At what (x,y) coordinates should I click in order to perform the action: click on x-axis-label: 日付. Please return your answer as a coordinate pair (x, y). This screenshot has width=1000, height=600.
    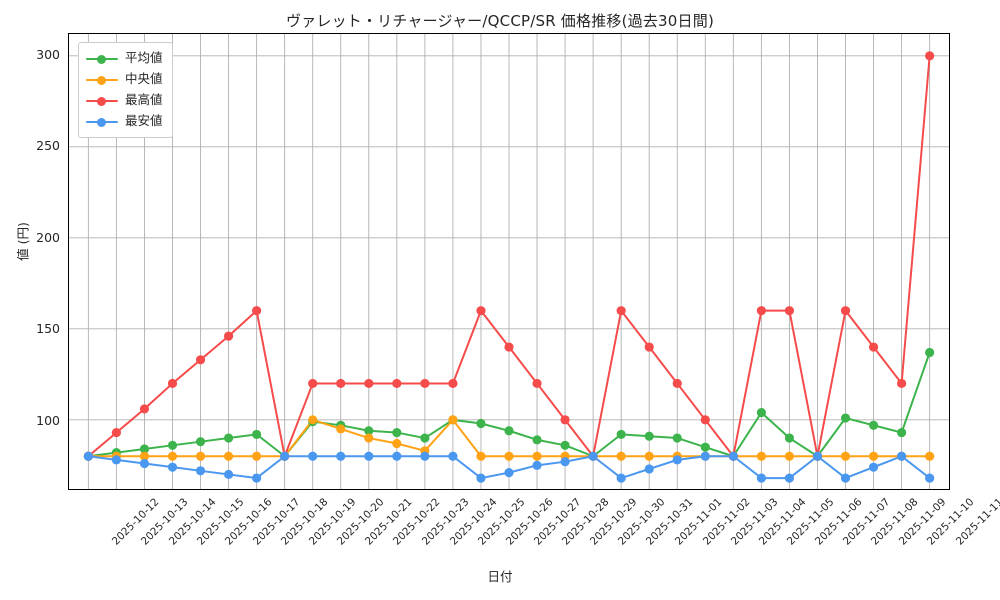
    Looking at the image, I should click on (500, 576).